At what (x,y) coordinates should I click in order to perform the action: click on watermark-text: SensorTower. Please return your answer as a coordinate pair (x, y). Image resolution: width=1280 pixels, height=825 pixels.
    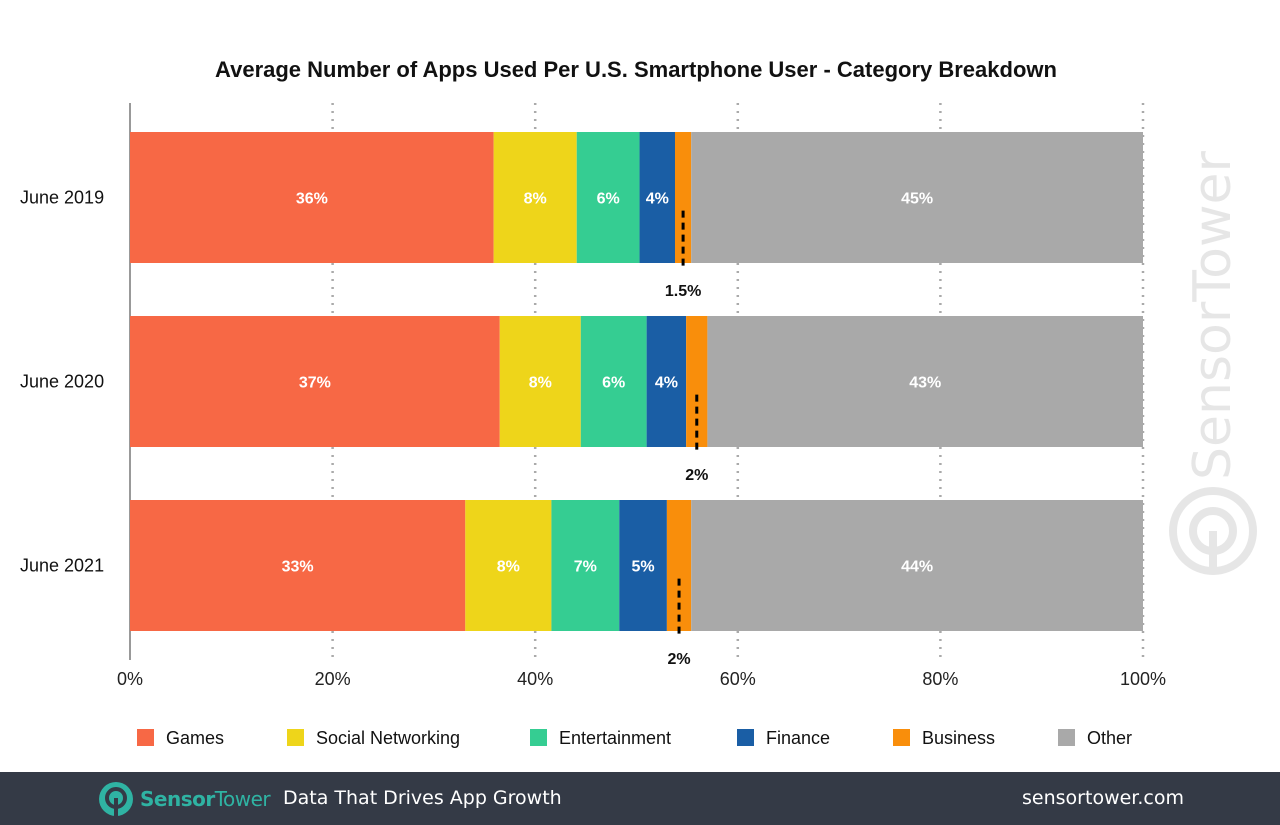
    Looking at the image, I should click on (1213, 315).